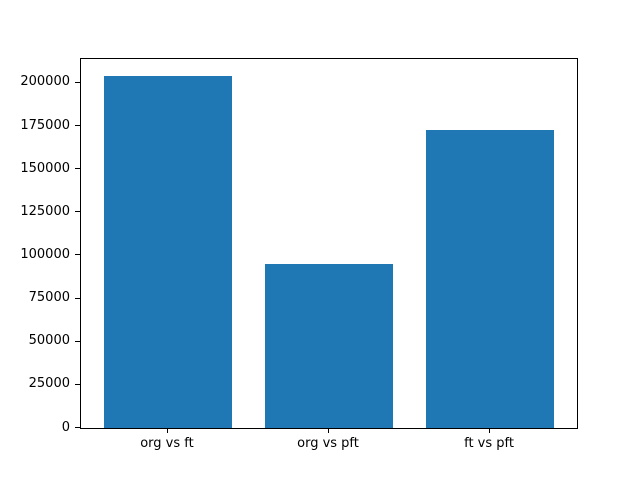 The height and width of the screenshot is (480, 640). What do you see at coordinates (489, 443) in the screenshot?
I see `x-tick-label: ft vs pft` at bounding box center [489, 443].